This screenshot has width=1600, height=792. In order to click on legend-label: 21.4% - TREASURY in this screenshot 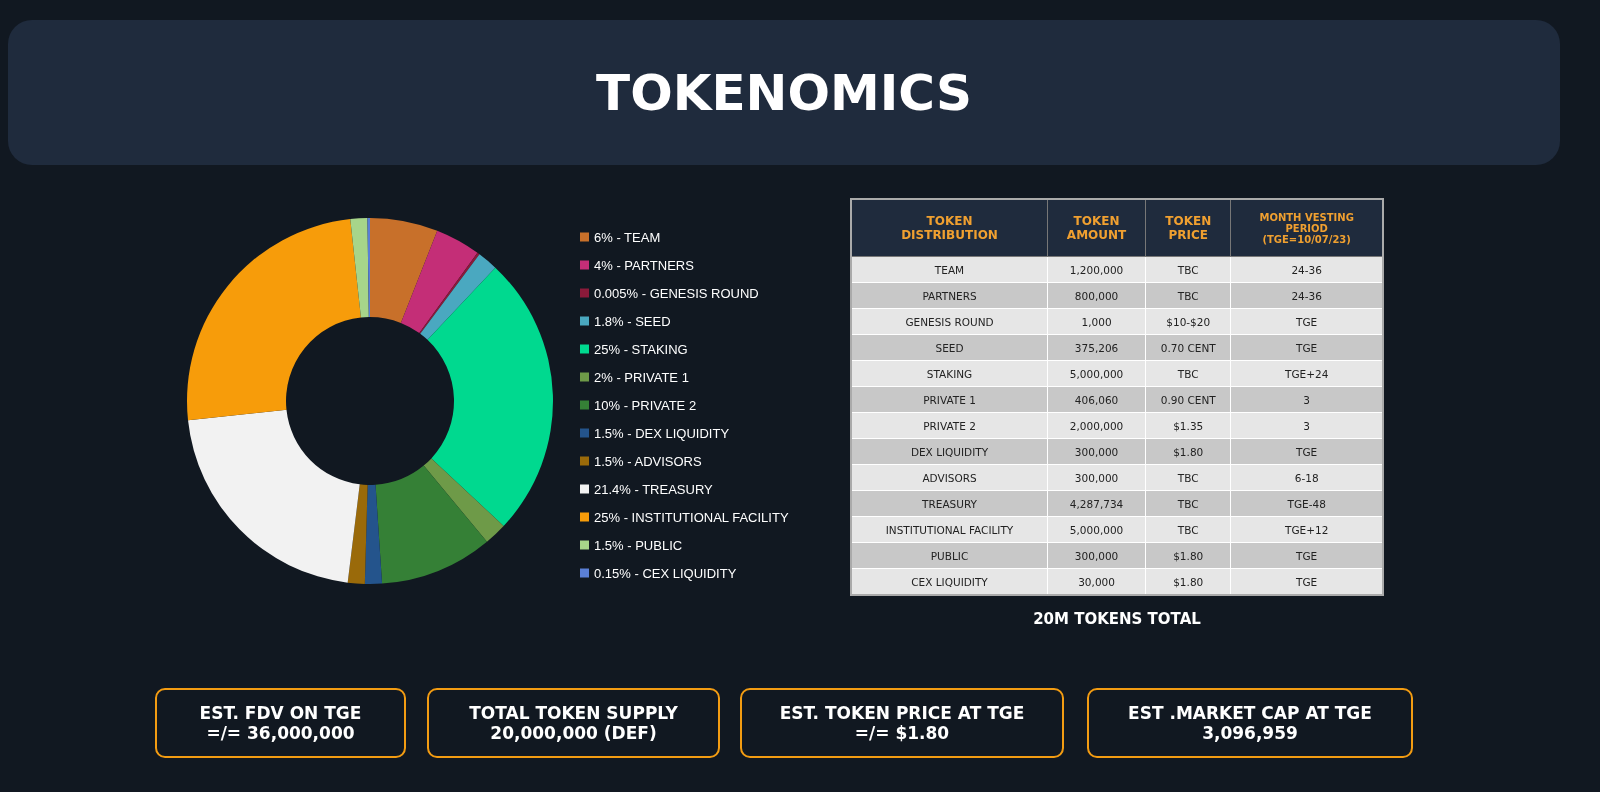, I will do `click(654, 489)`.